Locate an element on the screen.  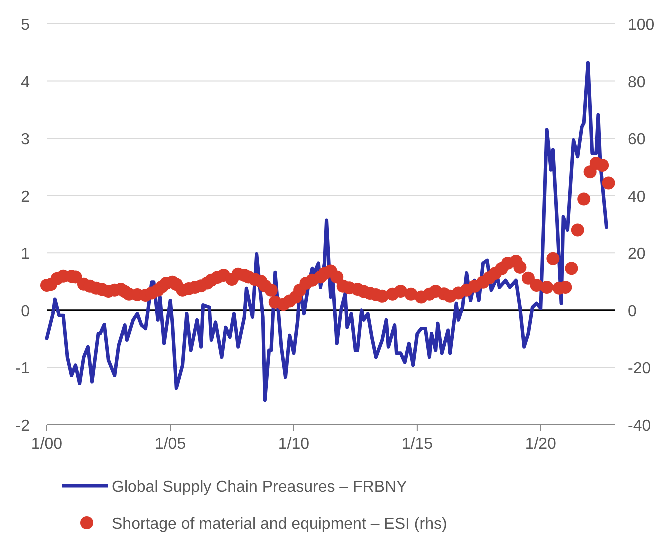
y-tick-label: 2 is located at coordinates (25, 197).